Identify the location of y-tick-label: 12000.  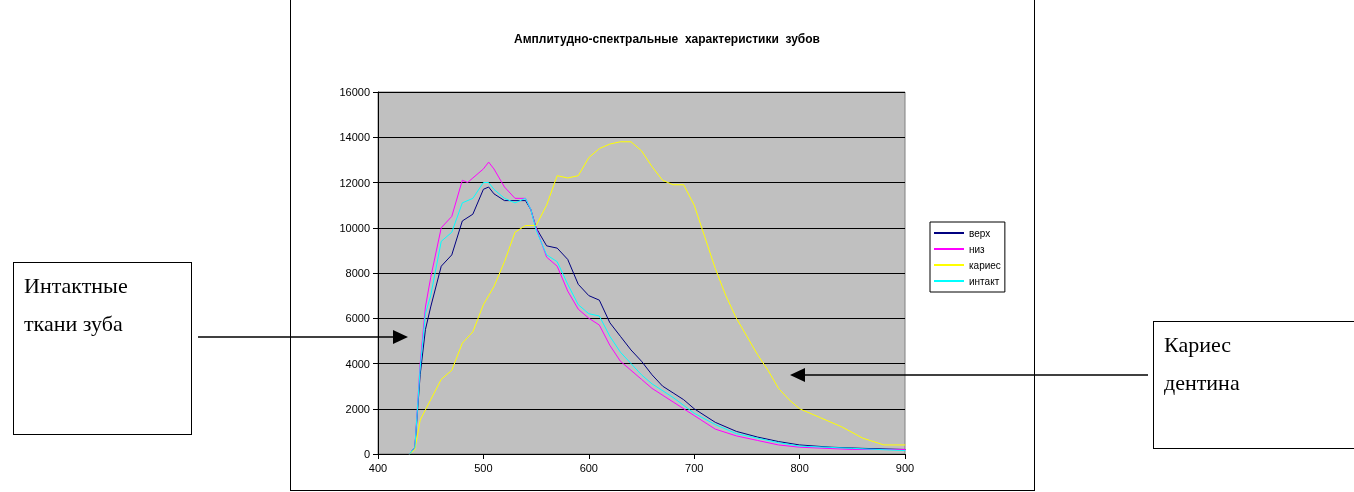
(354, 182).